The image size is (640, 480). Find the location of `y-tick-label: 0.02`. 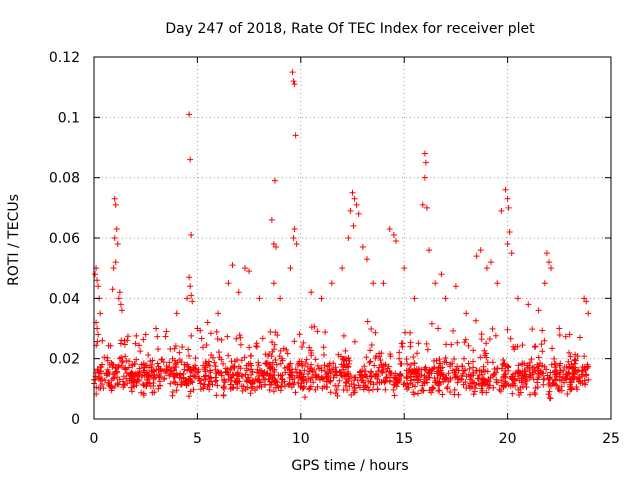

y-tick-label: 0.02 is located at coordinates (64, 360).